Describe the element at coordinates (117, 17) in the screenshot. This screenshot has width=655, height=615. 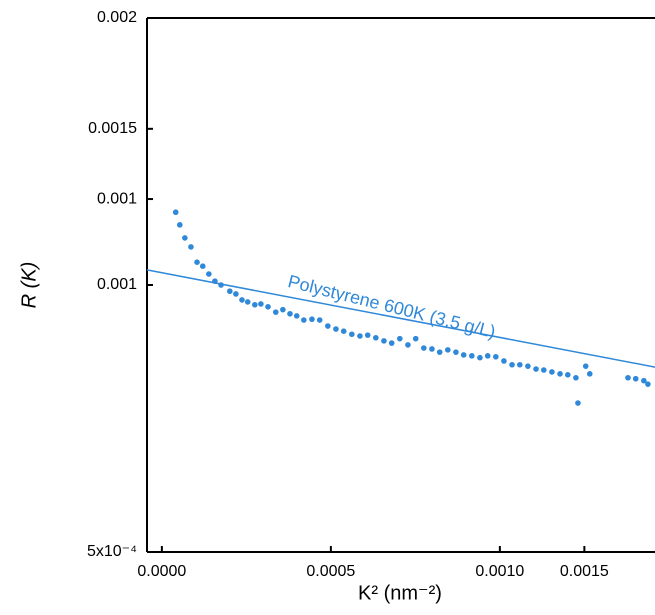
I see `y-tick-label: 0.002` at that location.